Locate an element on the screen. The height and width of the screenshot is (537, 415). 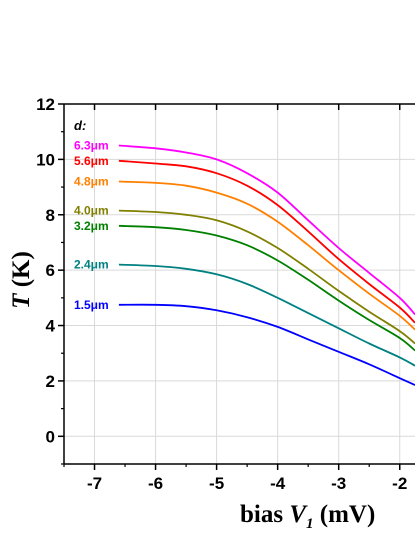
series-label: 6.3μm is located at coordinates (91, 146).